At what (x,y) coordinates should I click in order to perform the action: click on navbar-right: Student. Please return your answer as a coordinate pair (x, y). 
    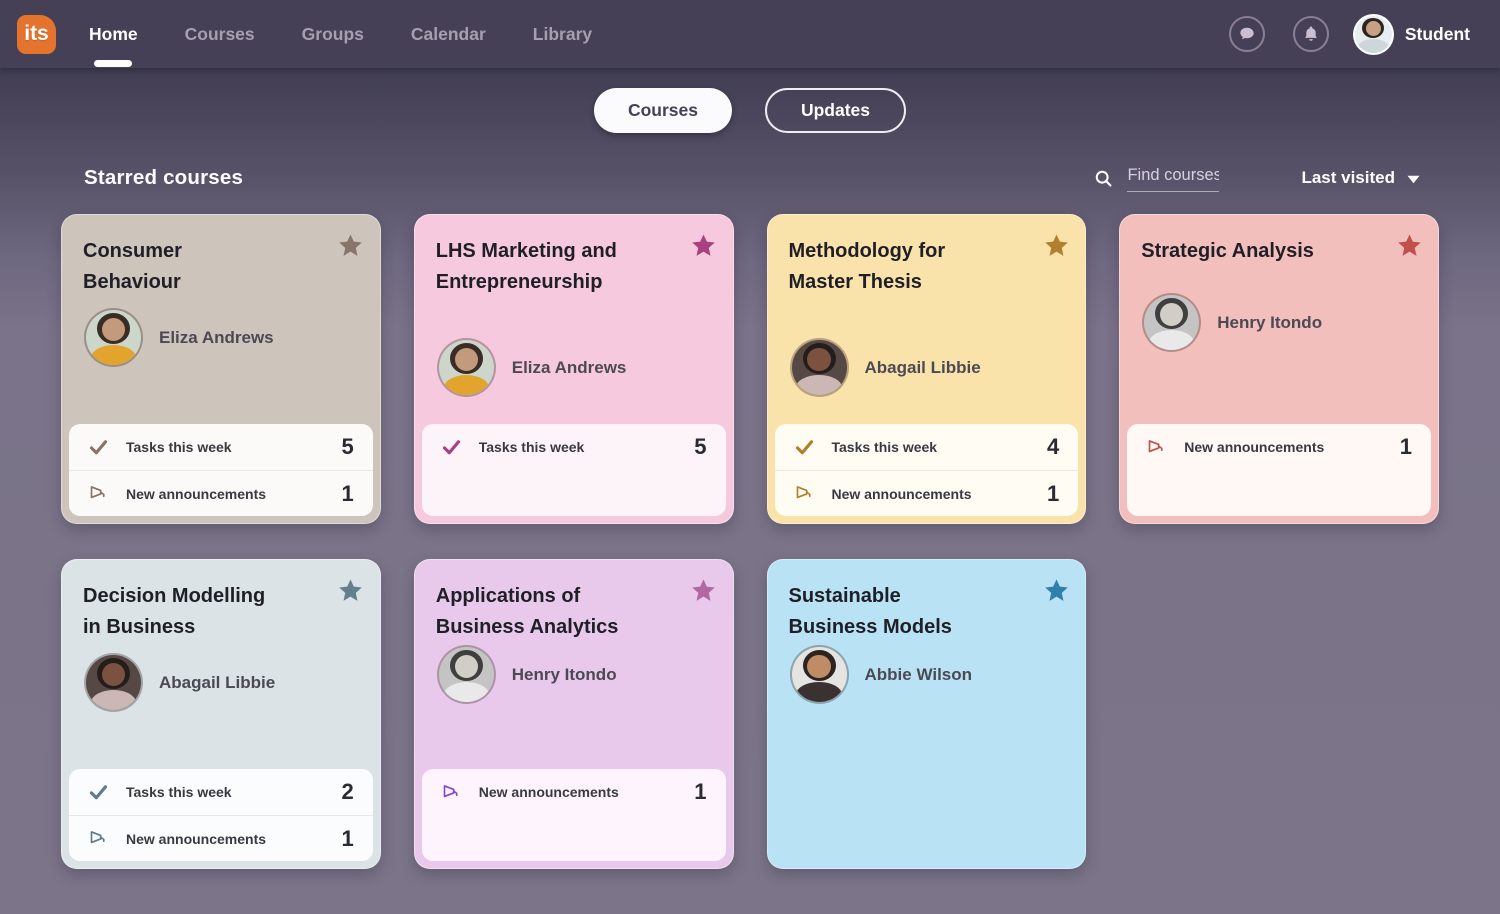
    Looking at the image, I should click on (1335, 34).